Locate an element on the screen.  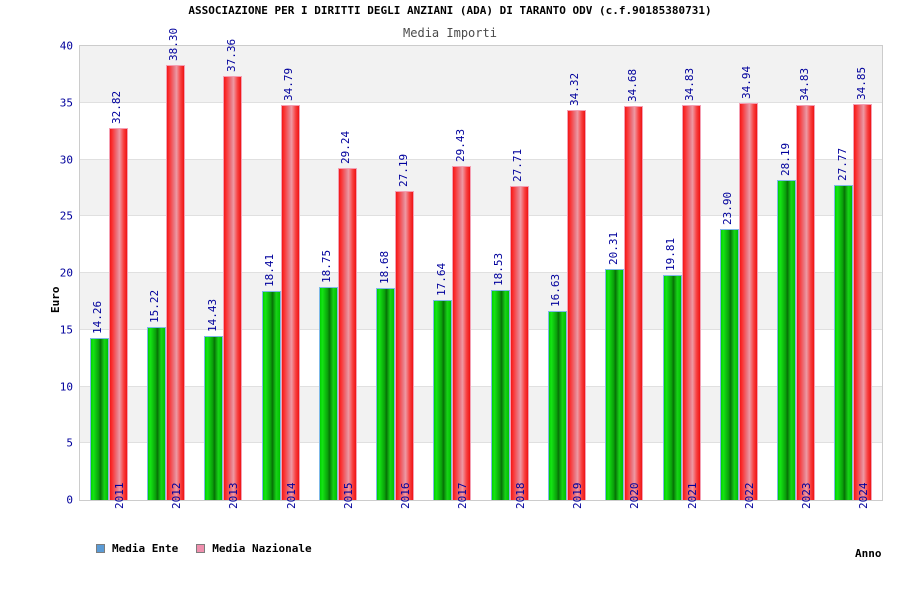
bar-group: 19.81 34.83 is located at coordinates (681, 273).